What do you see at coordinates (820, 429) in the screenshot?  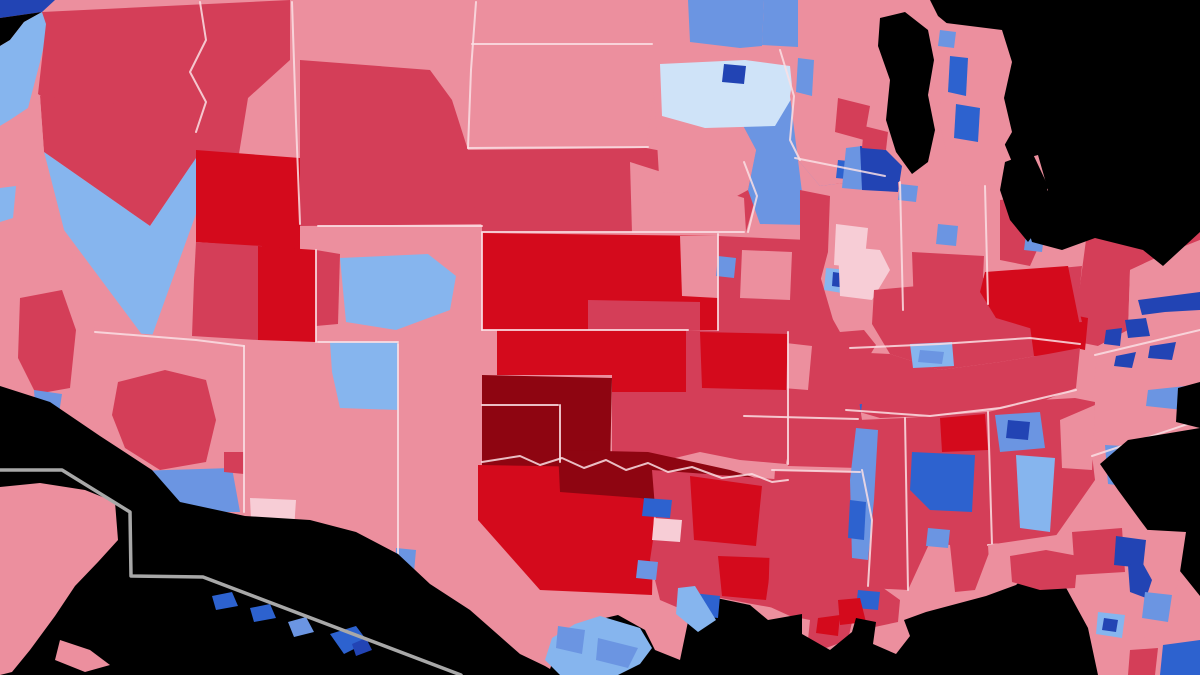 I see `arkansas` at bounding box center [820, 429].